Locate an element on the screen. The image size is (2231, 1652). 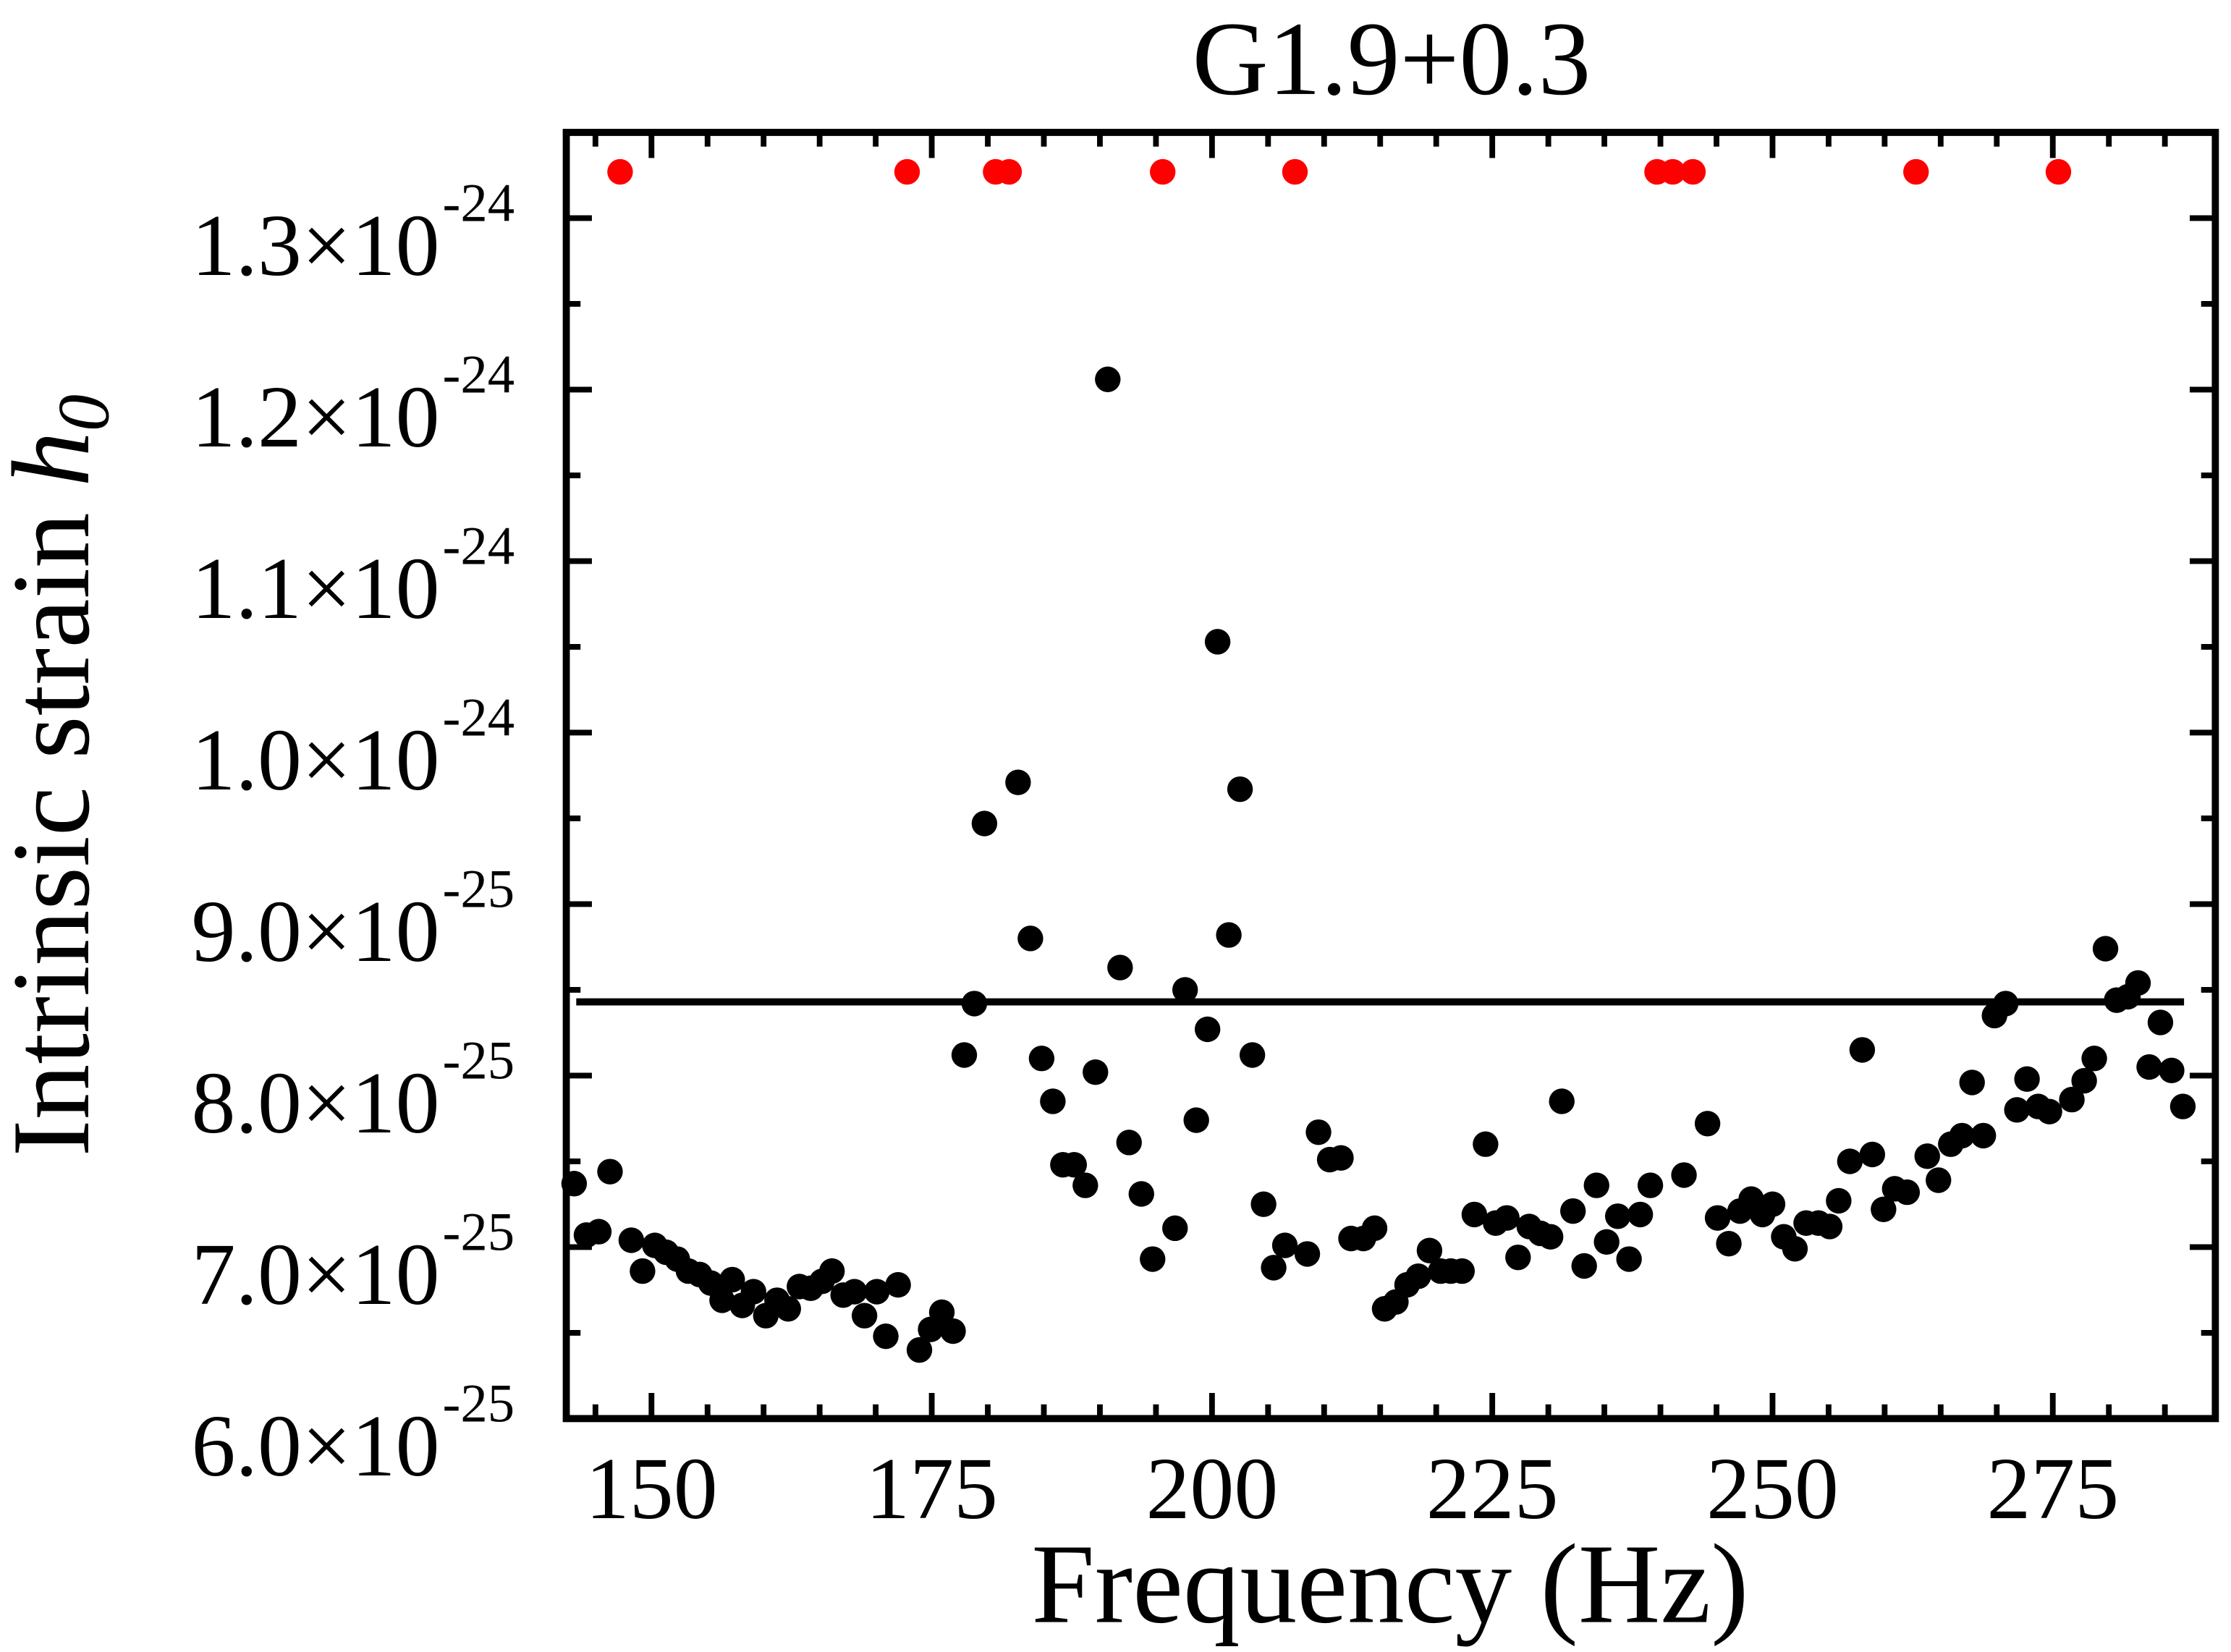
y-axis-label-symbol: h is located at coordinates (56, 459).